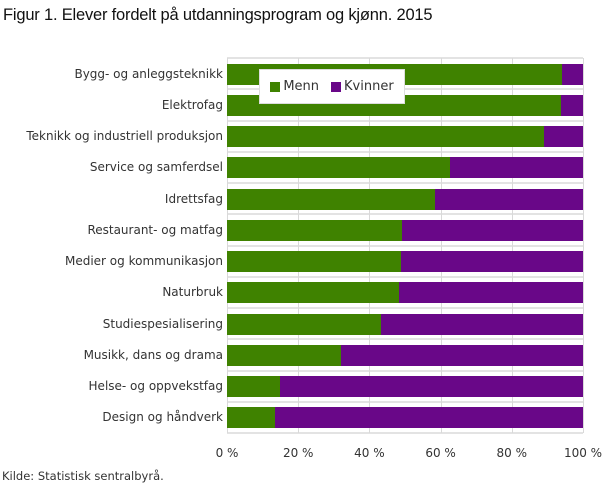 The width and height of the screenshot is (609, 488). What do you see at coordinates (336, 86) in the screenshot?
I see `legend-swatch-kvinner` at bounding box center [336, 86].